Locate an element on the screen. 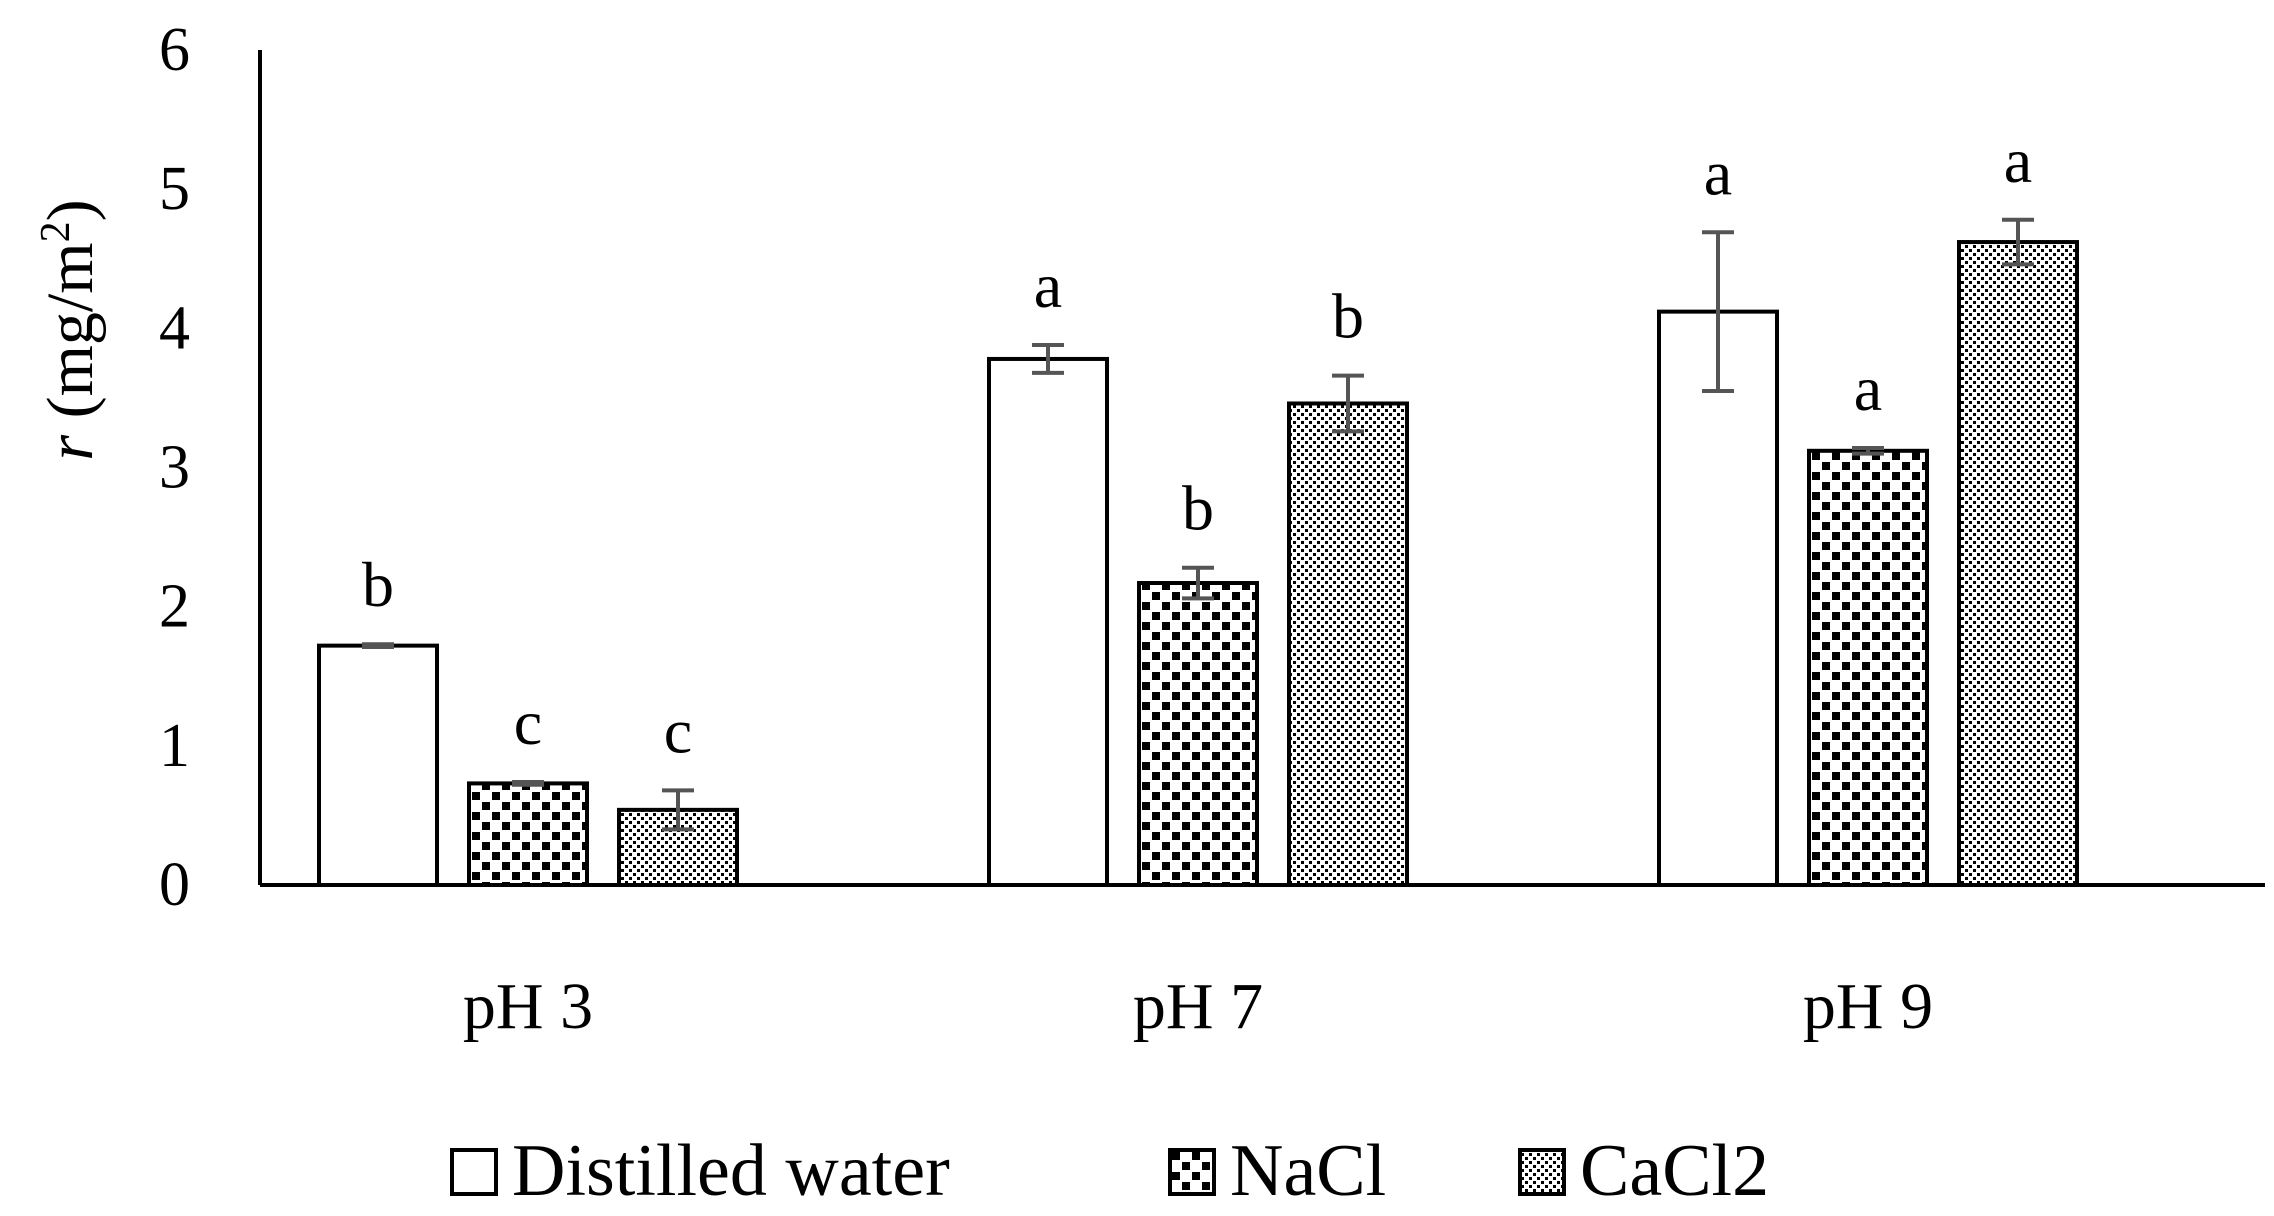 The height and width of the screenshot is (1216, 2274). y-axis-superscript: 2 is located at coordinates (56, 231).